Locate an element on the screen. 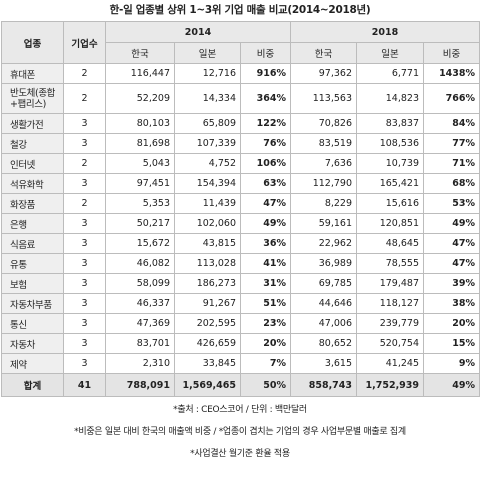 The width and height of the screenshot is (480, 489). header-ratio-2018: 비중 is located at coordinates (451, 53).